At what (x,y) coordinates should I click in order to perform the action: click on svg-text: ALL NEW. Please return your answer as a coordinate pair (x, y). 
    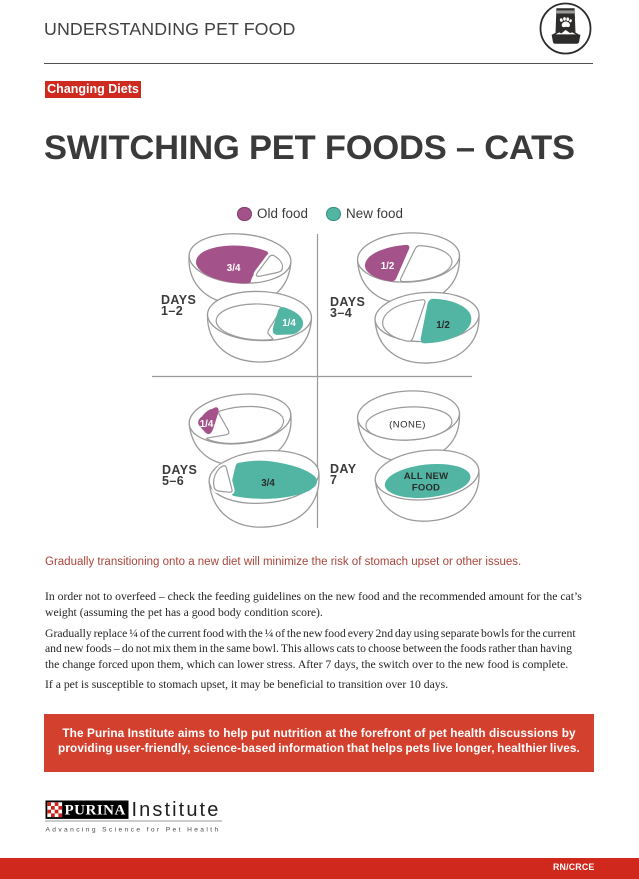
    Looking at the image, I should click on (426, 476).